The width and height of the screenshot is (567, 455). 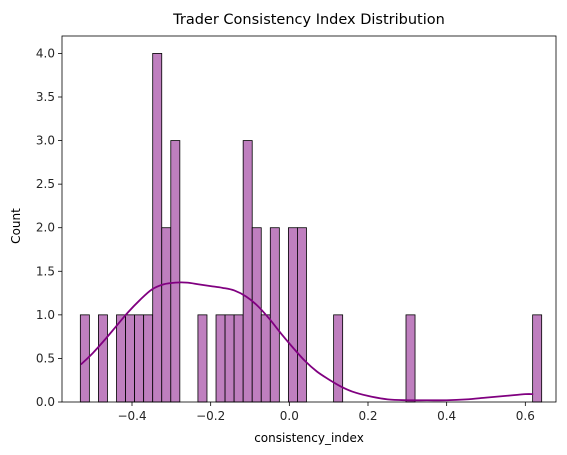 I want to click on y-tick-label: 3.0, so click(x=45, y=141).